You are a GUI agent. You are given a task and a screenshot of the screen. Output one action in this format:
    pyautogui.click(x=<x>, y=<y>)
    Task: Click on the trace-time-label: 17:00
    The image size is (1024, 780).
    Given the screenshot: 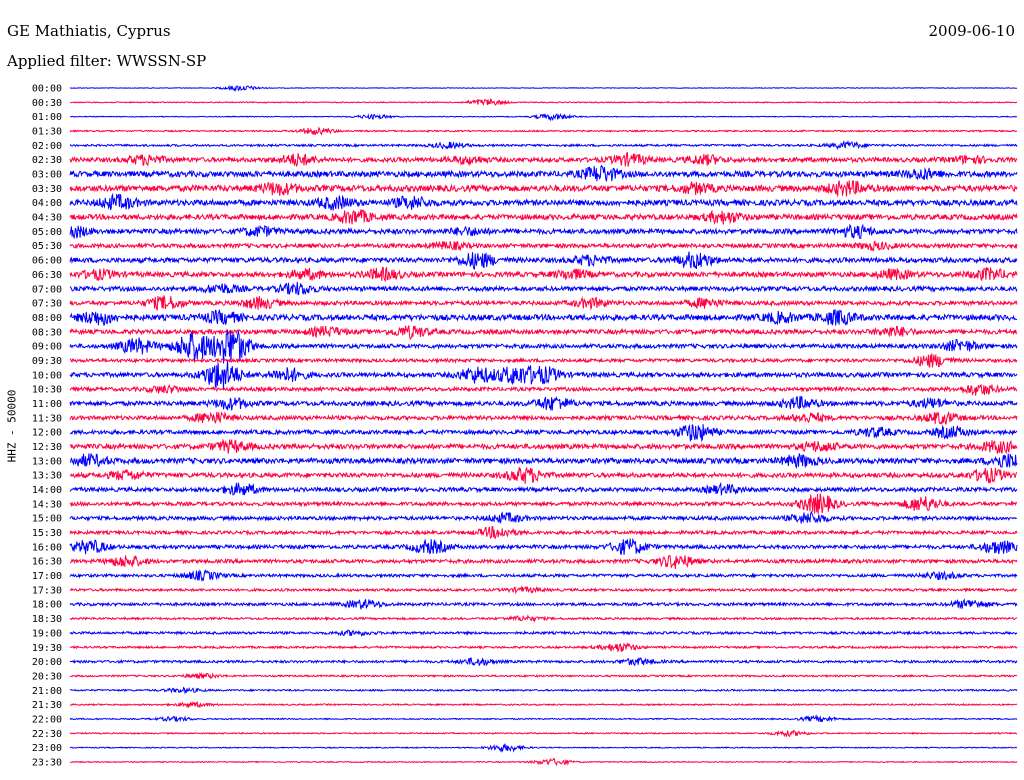 What is the action you would take?
    pyautogui.click(x=47, y=576)
    